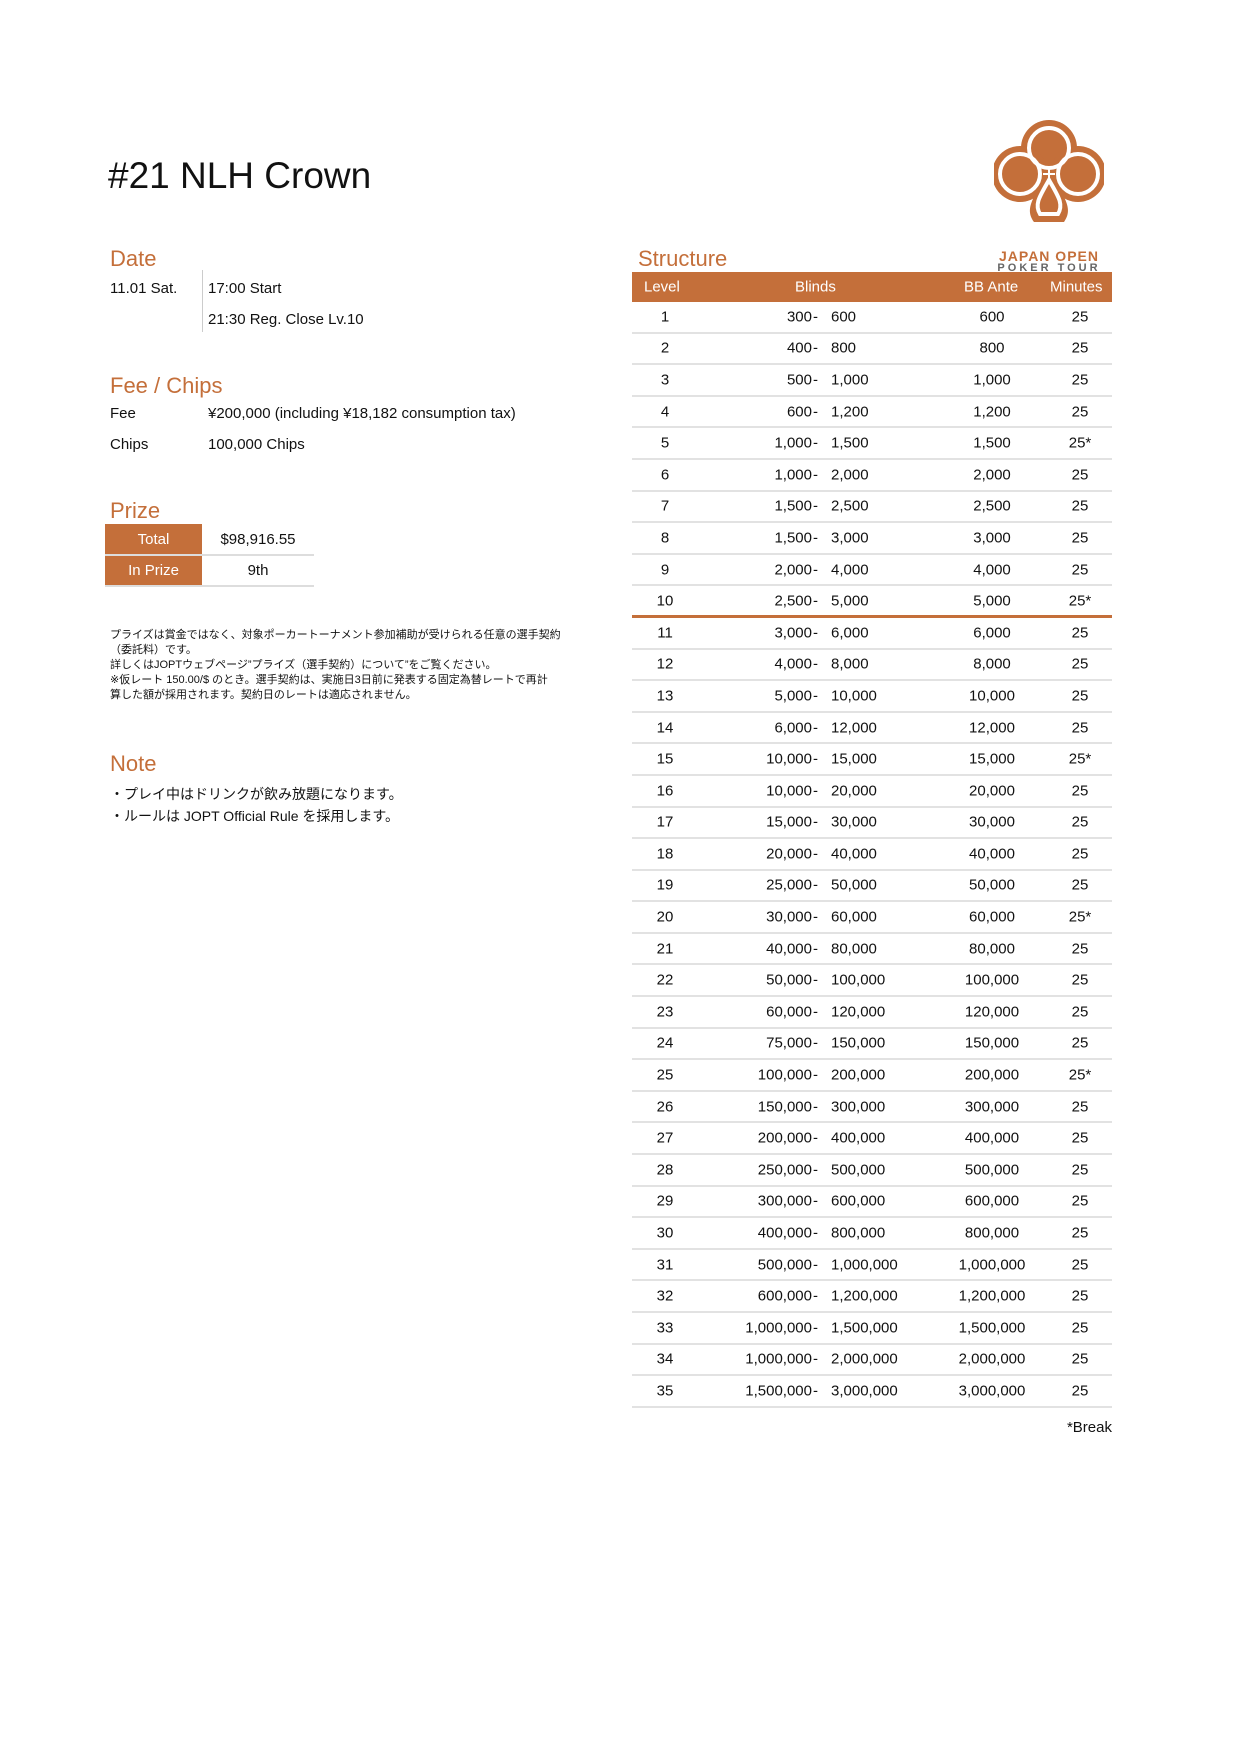  Describe the element at coordinates (864, 1328) in the screenshot. I see `big-blind: 1,500,000` at that location.